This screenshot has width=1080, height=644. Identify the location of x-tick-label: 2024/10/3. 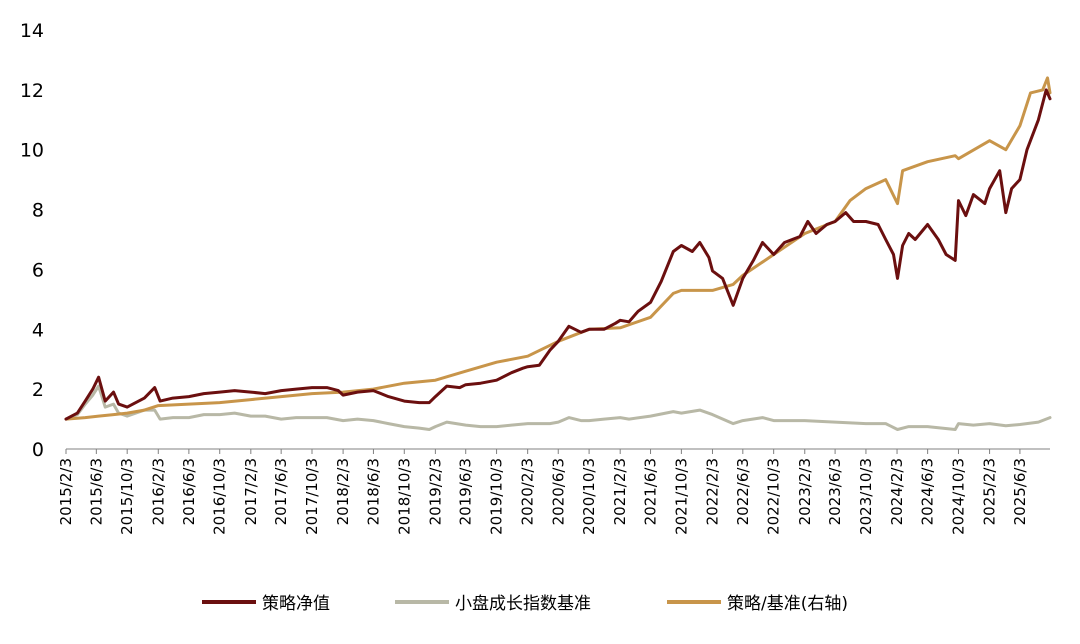
(958, 496).